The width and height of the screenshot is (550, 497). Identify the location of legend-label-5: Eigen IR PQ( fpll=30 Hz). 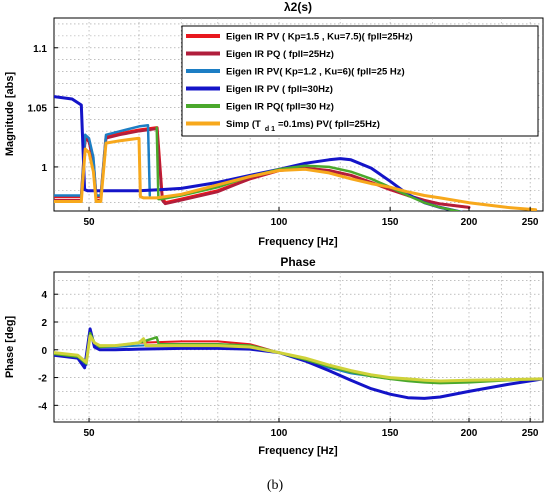
(280, 107).